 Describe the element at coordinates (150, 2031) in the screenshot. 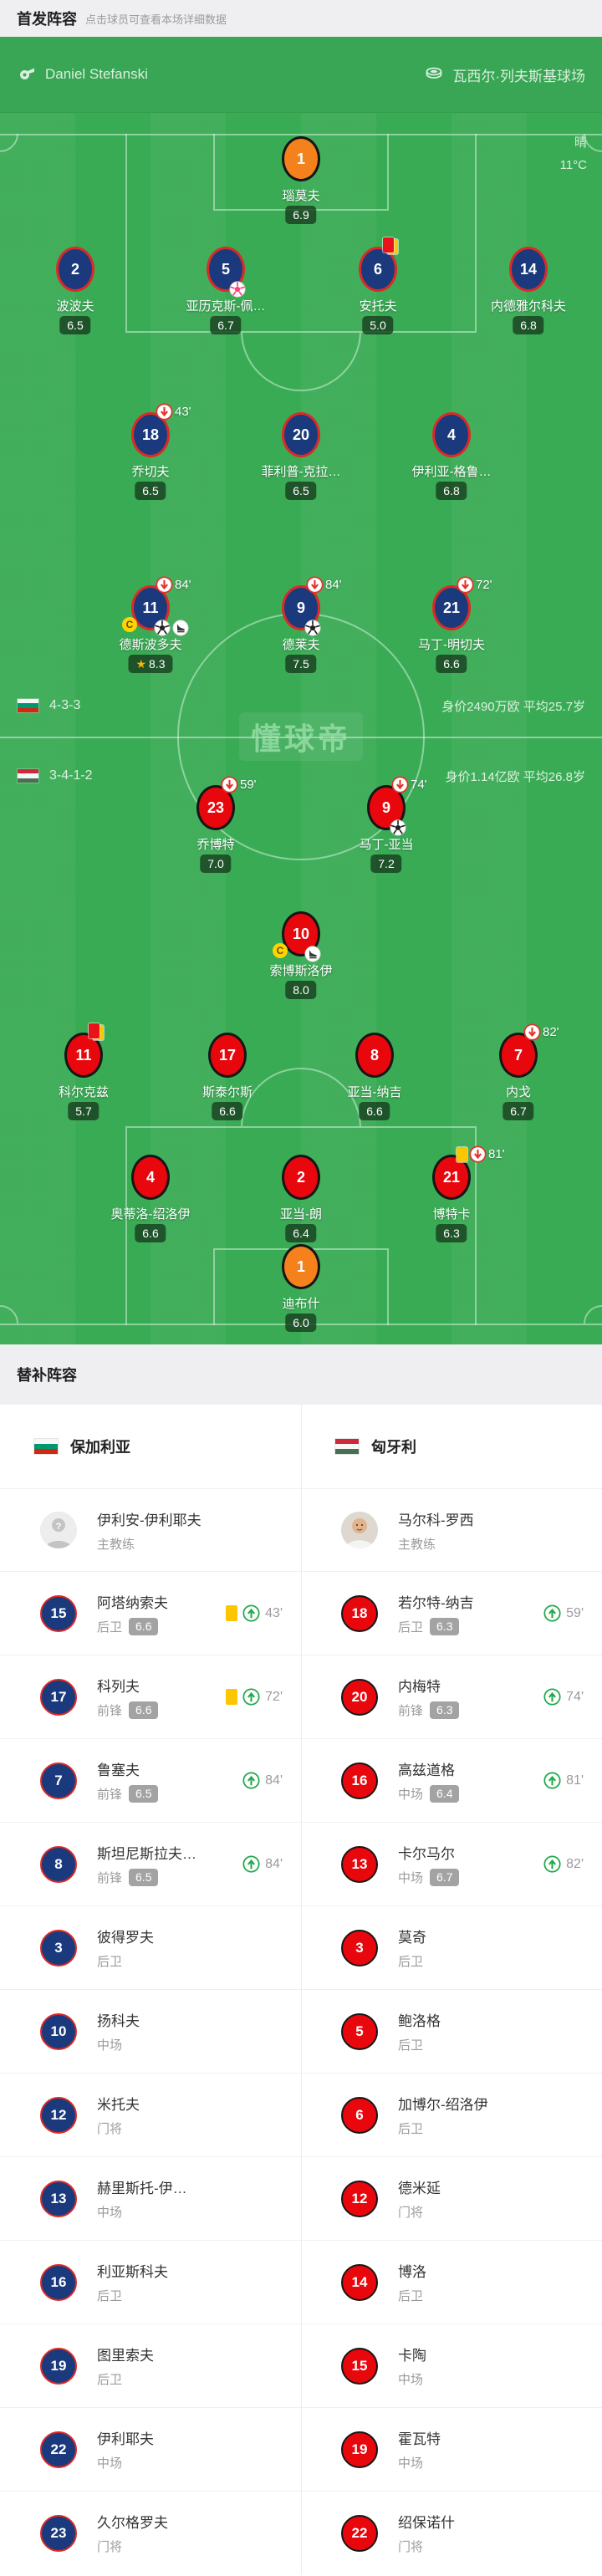

I see `sub-player-row-home-10: 10 扬科夫 中场` at that location.